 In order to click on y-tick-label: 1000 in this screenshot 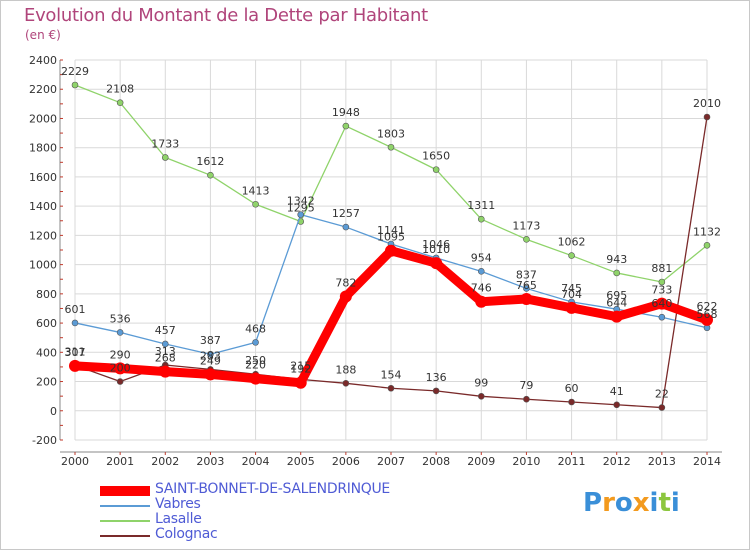, I will do `click(43, 265)`.